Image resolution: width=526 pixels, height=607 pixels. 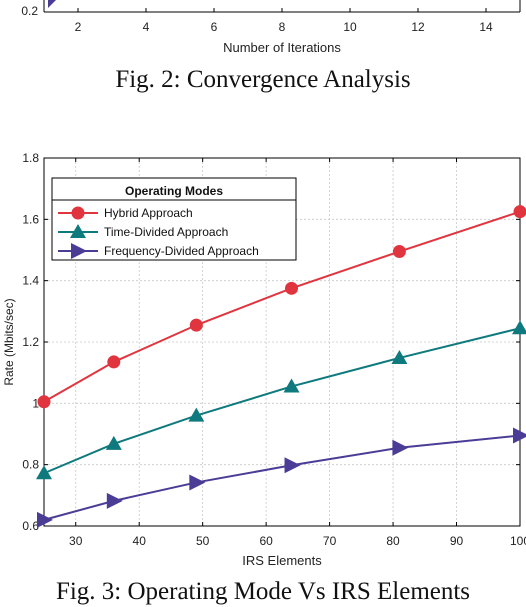 What do you see at coordinates (148, 213) in the screenshot?
I see `legend-entry-label: Hybrid Approach` at bounding box center [148, 213].